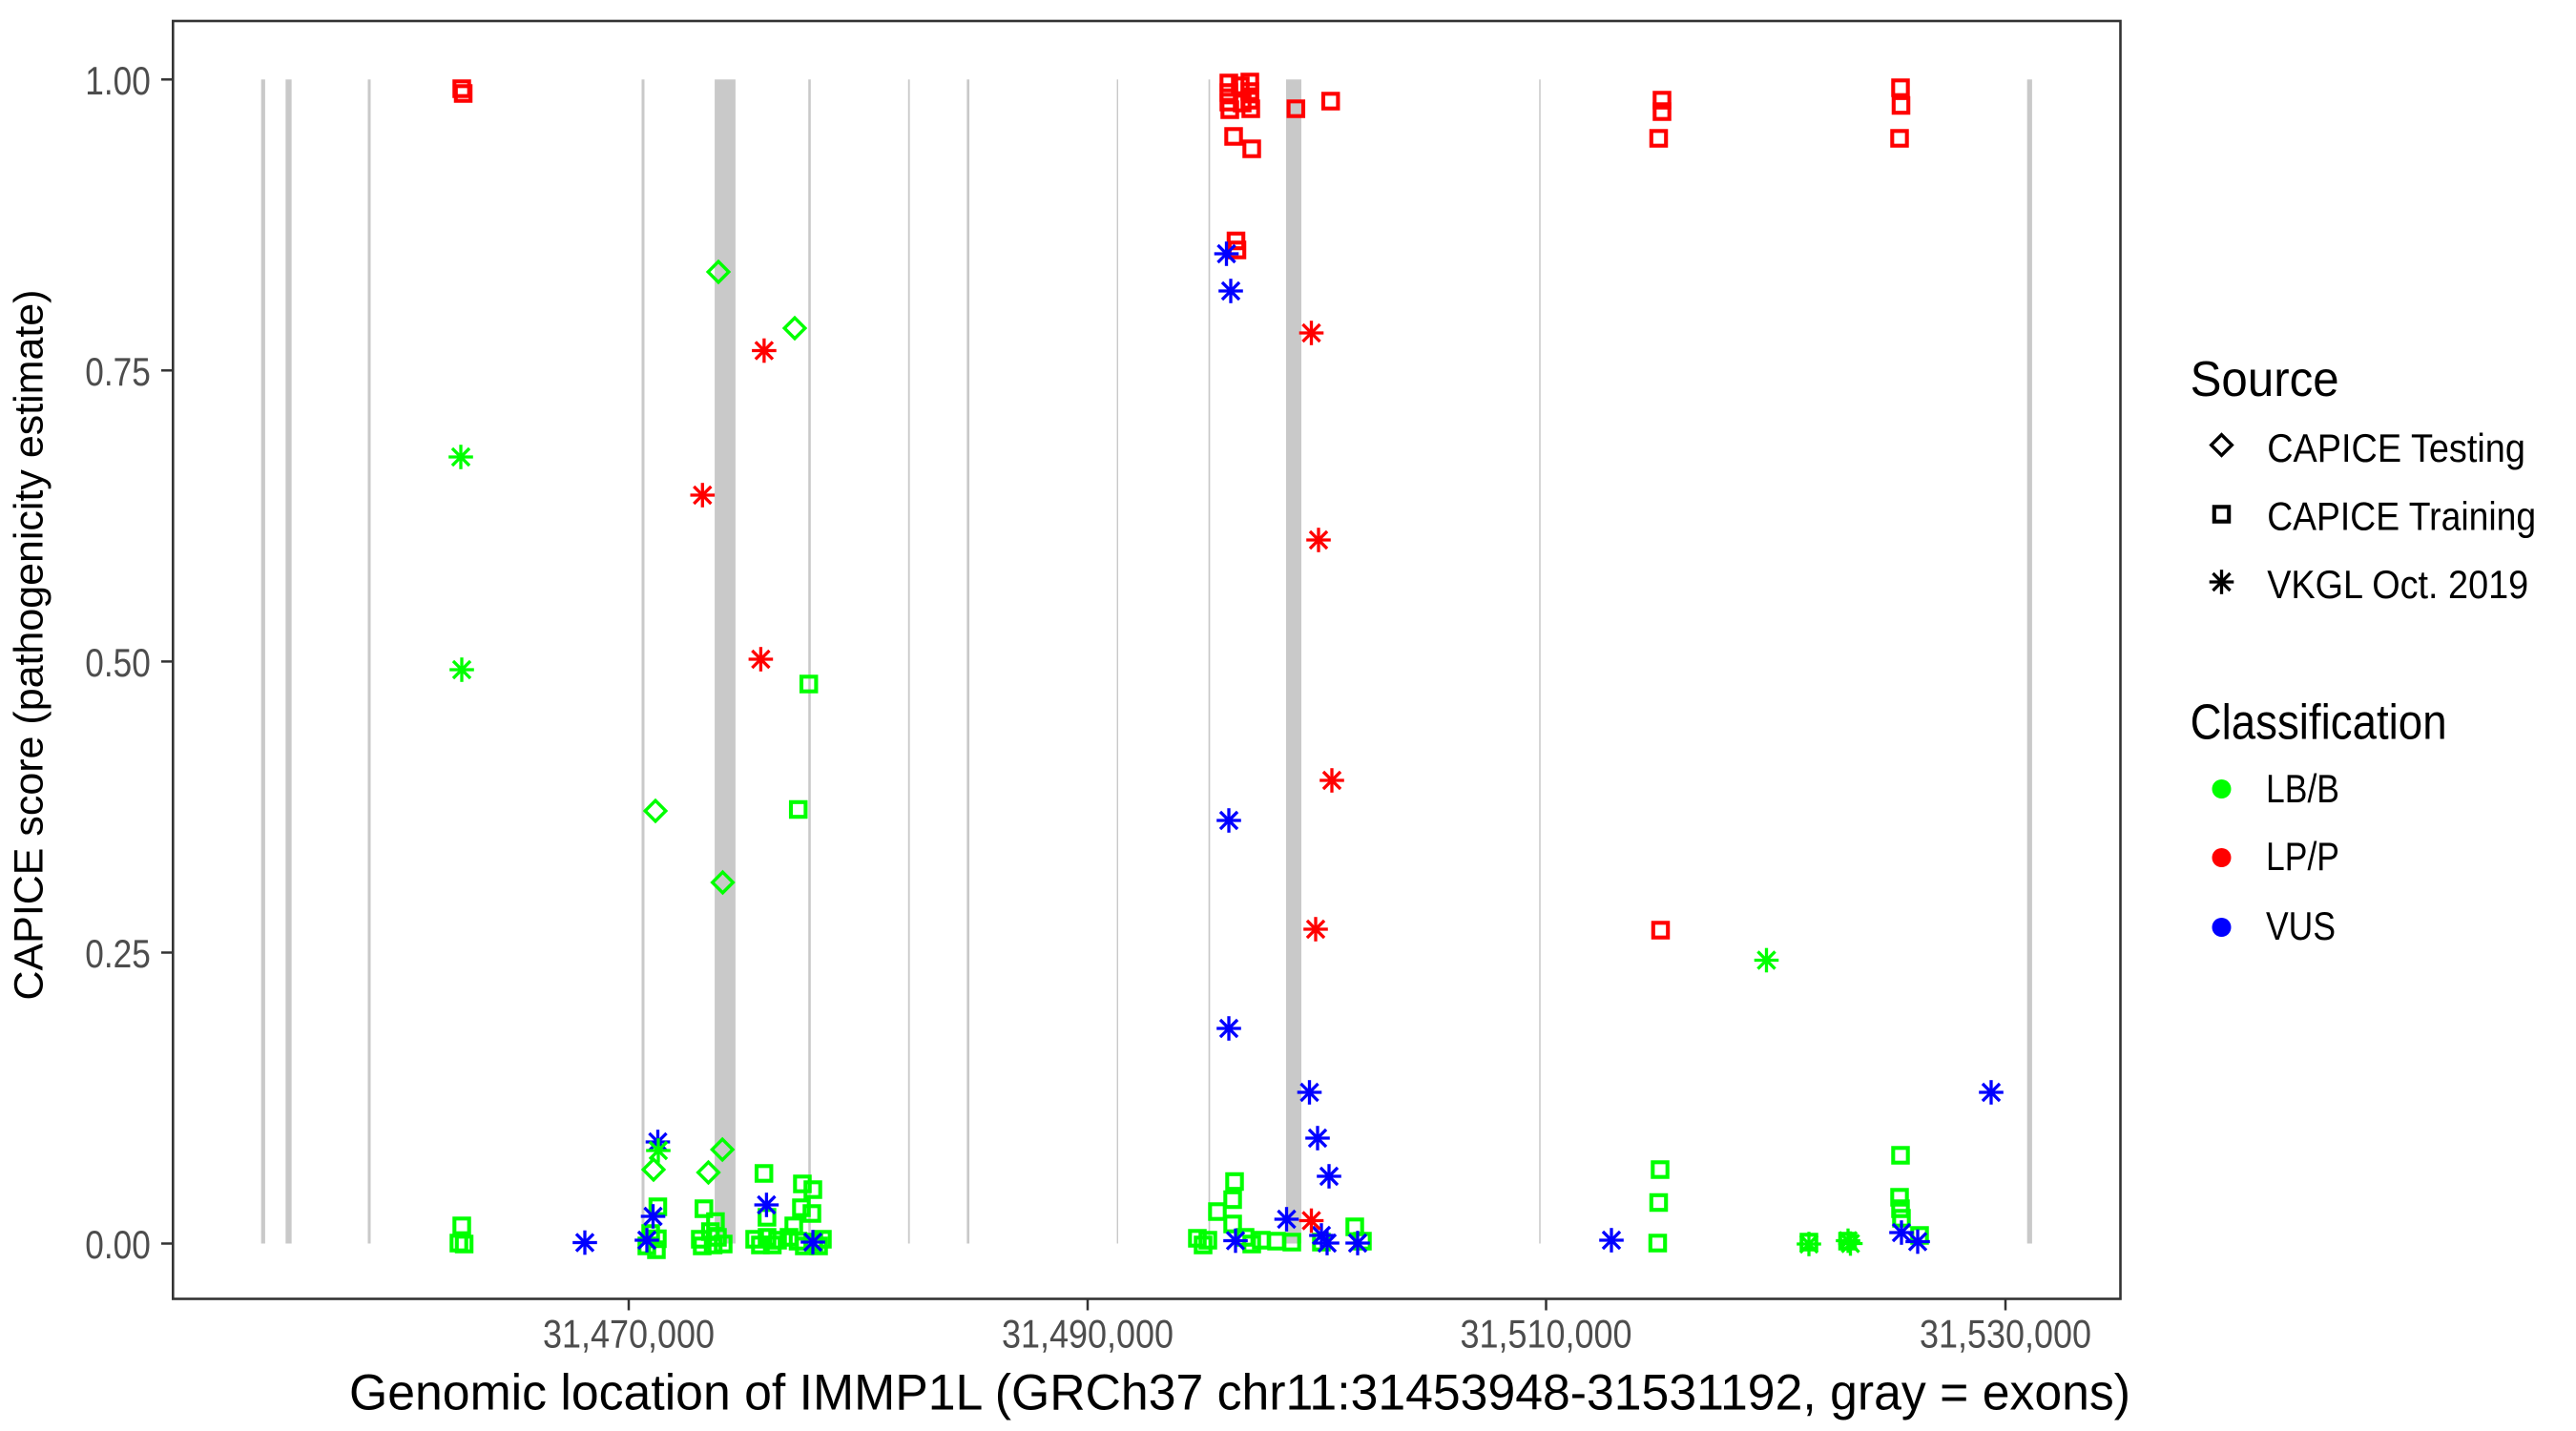  What do you see at coordinates (2302, 856) in the screenshot?
I see `svg-text: LP/P` at bounding box center [2302, 856].